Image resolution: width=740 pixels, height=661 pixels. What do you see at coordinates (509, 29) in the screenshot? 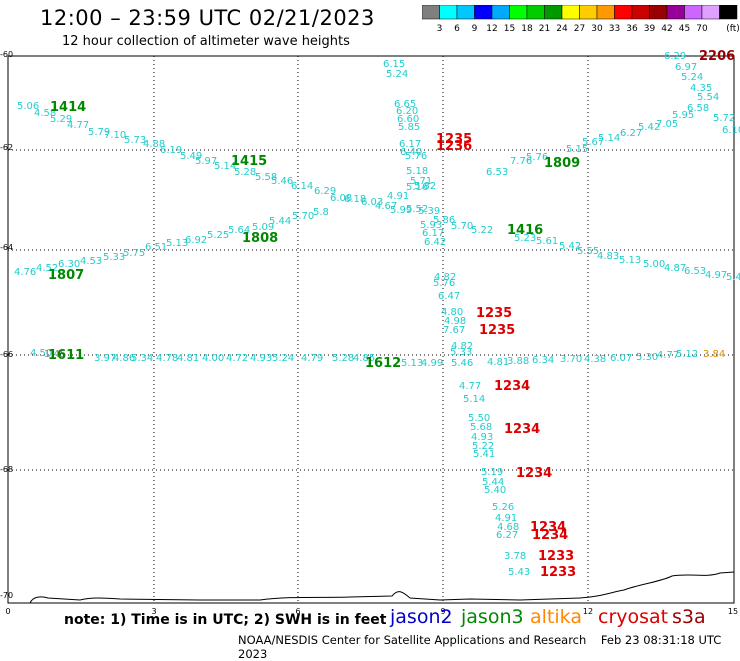
I see `legend-tick-label: 15` at bounding box center [509, 29].